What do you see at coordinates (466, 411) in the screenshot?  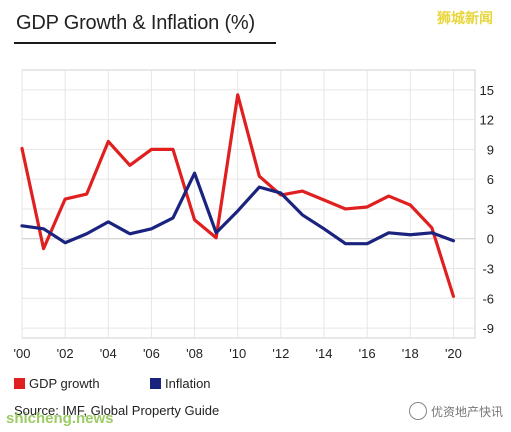 I see `watermark-bottom-right-text: 优资地产快讯` at bounding box center [466, 411].